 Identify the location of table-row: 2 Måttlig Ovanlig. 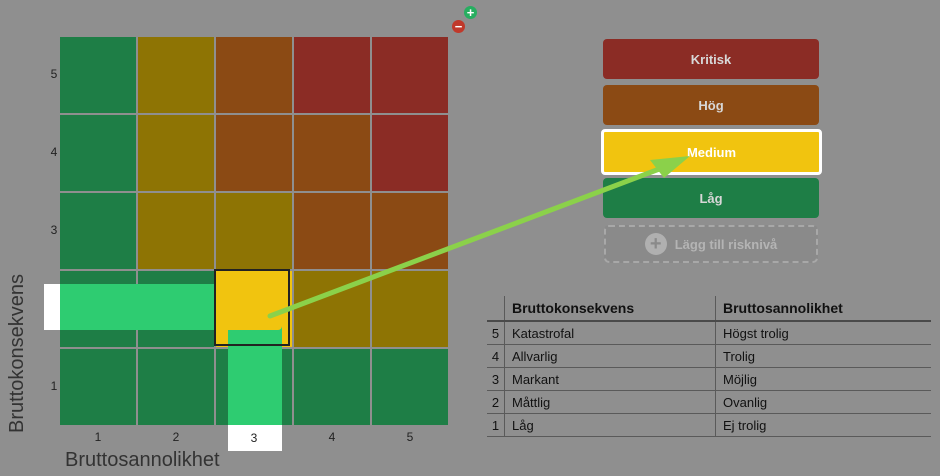
(709, 402).